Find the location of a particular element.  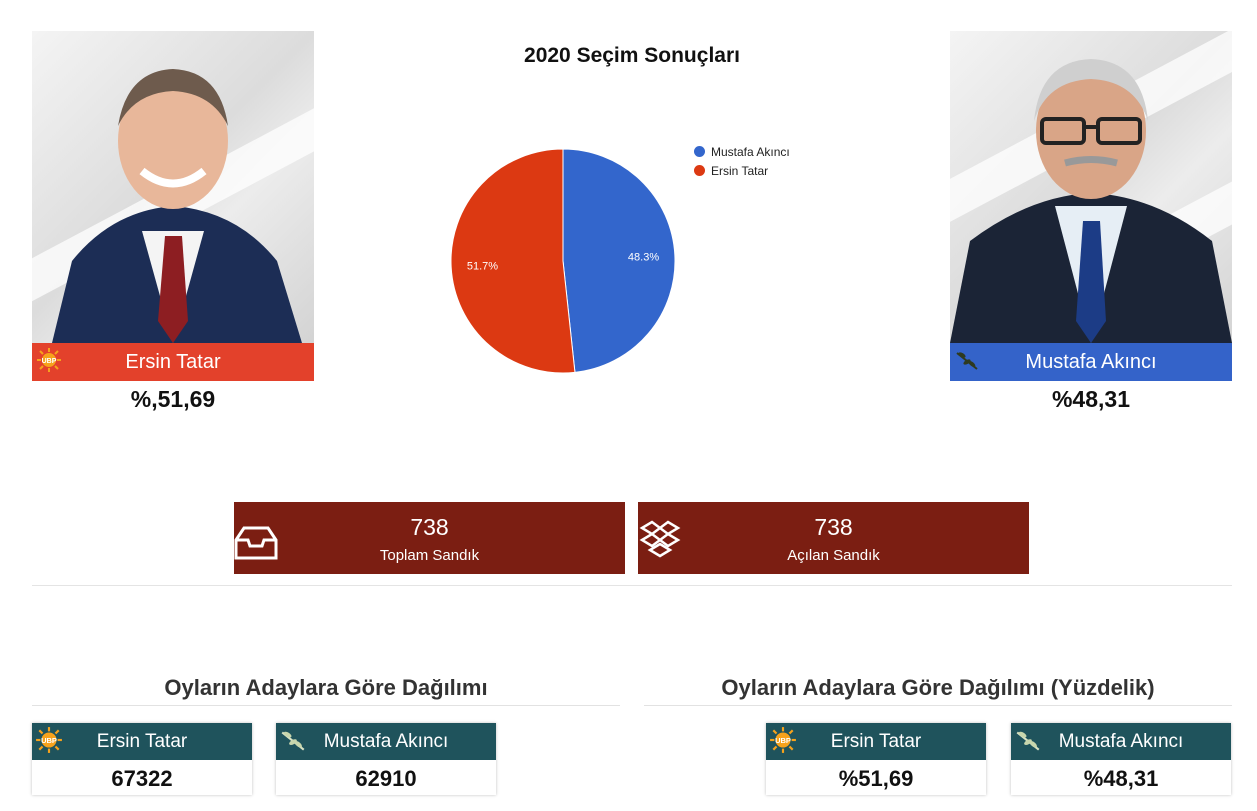

portrait-mustafa-akinci is located at coordinates (1091, 201).